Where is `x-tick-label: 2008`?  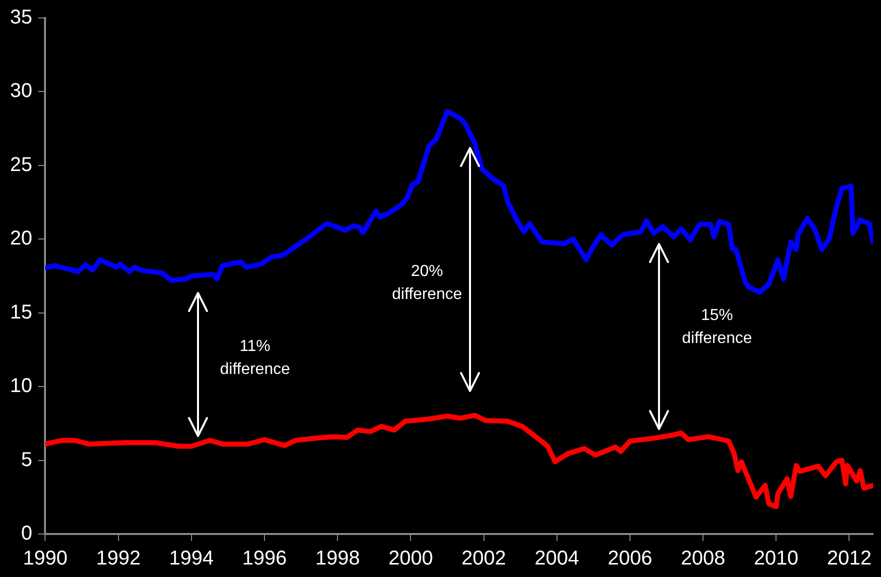
x-tick-label: 2008 is located at coordinates (703, 559).